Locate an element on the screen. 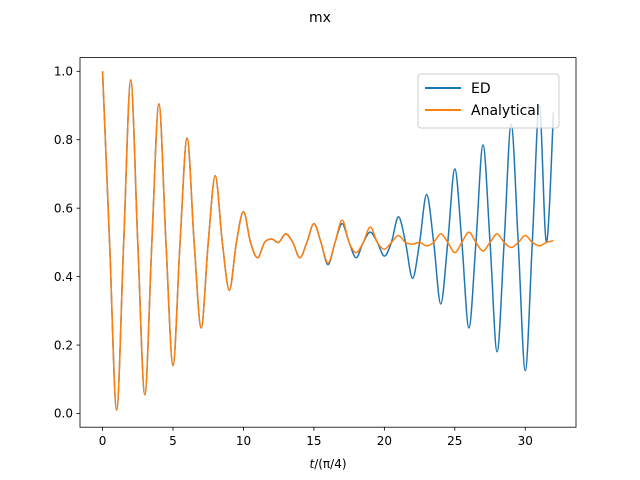  y-tick-label: 1.0 is located at coordinates (63, 71).